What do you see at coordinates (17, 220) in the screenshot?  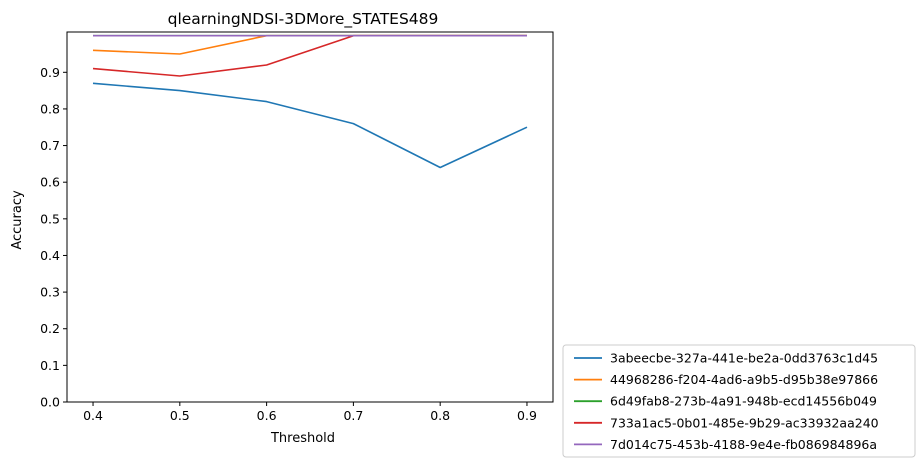 I see `y-axis-label: Accuracy` at bounding box center [17, 220].